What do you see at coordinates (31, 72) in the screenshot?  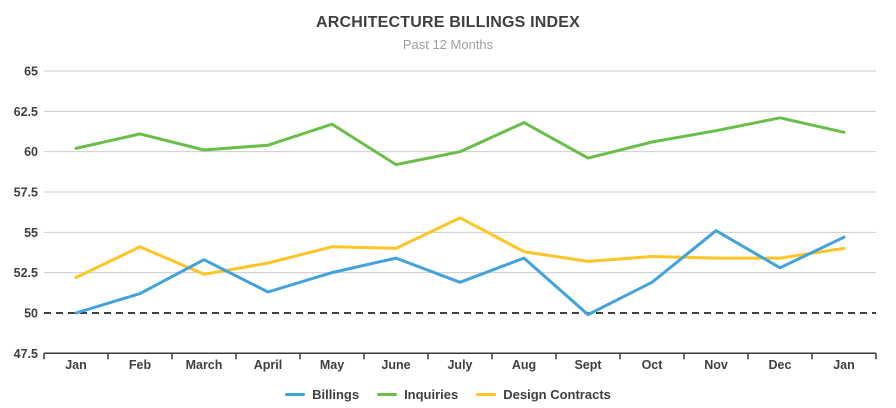 I see `y-tick-label: 65` at bounding box center [31, 72].